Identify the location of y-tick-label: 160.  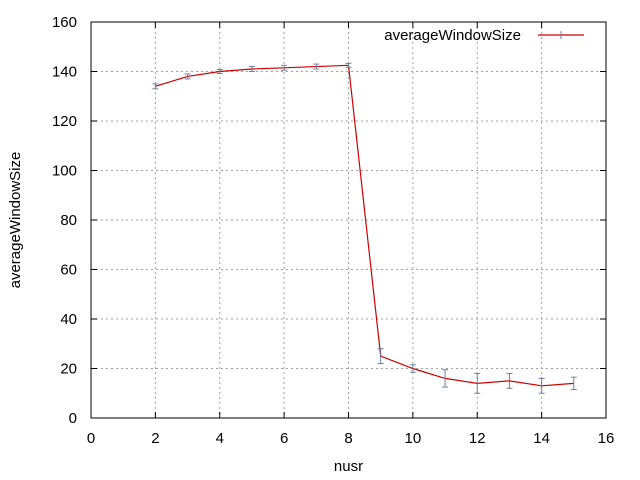
(64, 22).